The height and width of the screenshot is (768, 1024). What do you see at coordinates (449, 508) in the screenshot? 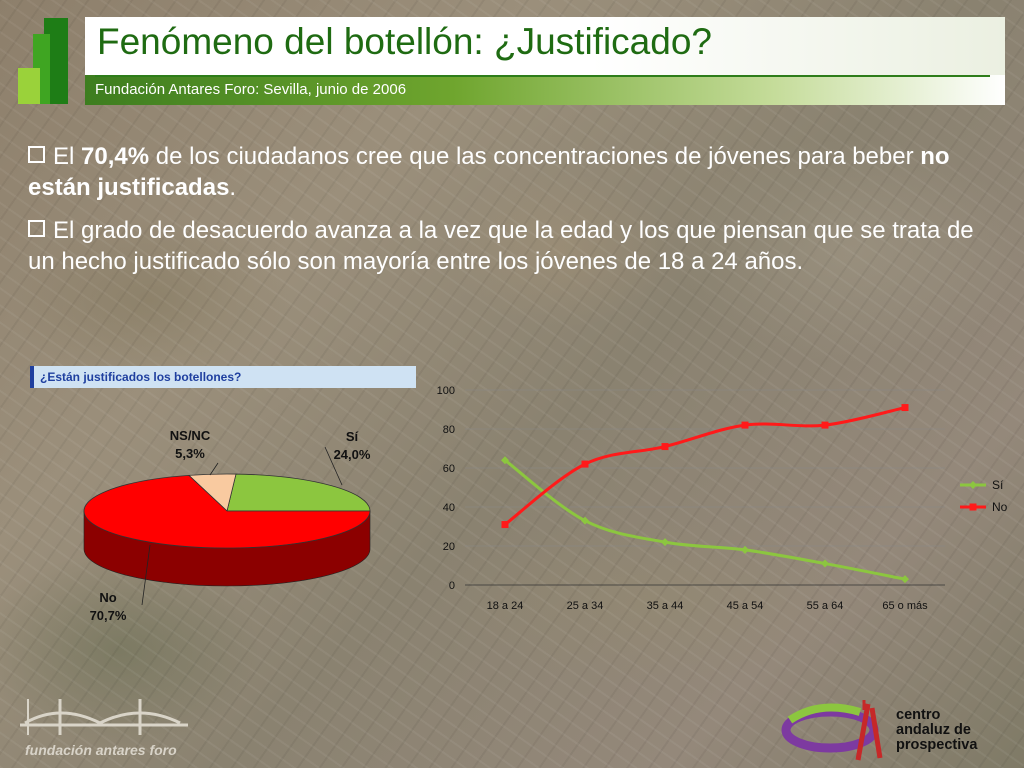
I see `y-tick-label: 40` at bounding box center [449, 508].